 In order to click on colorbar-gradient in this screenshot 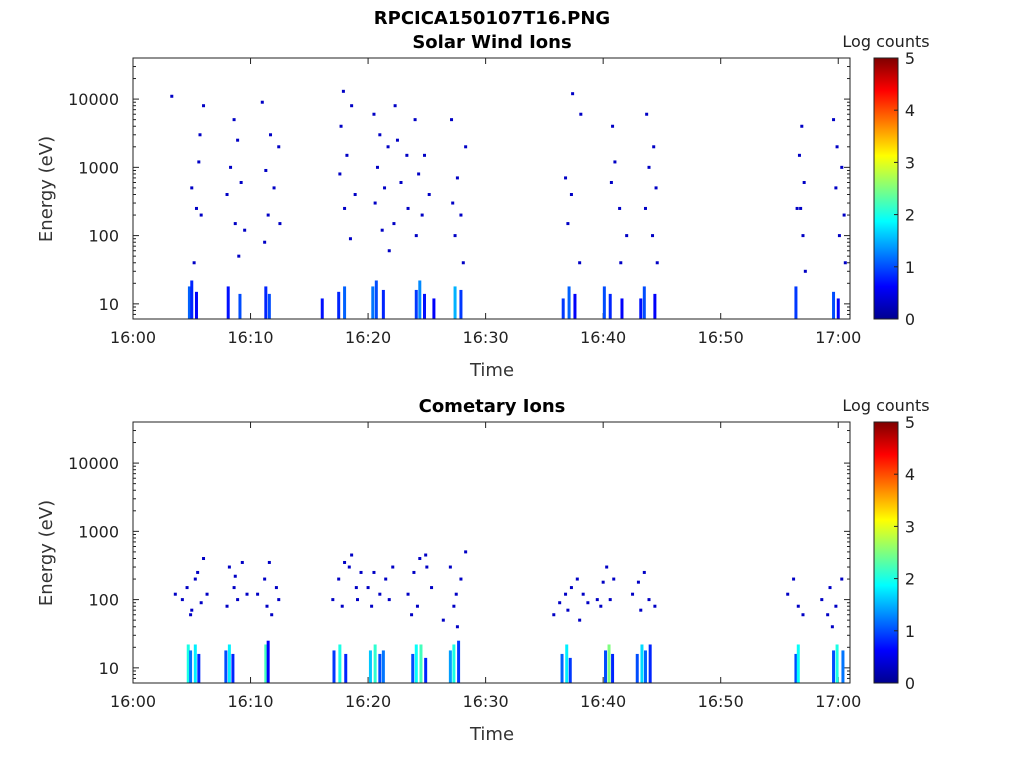, I will do `click(886, 552)`.